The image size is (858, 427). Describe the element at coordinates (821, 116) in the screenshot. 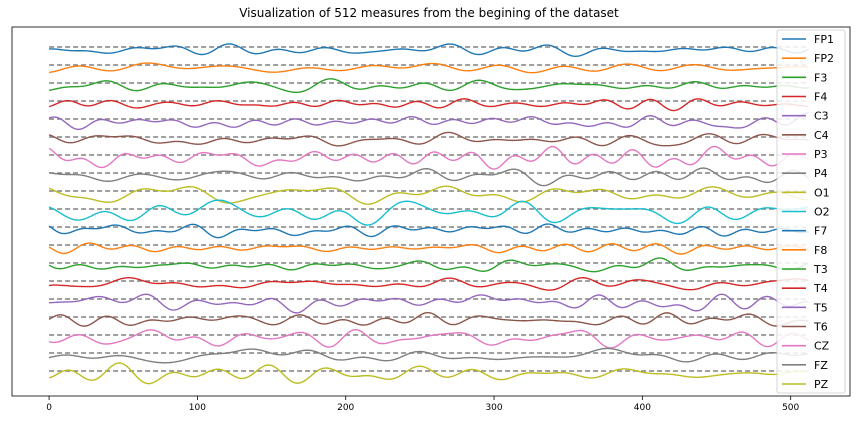

I see `legend-label-c3: C3` at that location.